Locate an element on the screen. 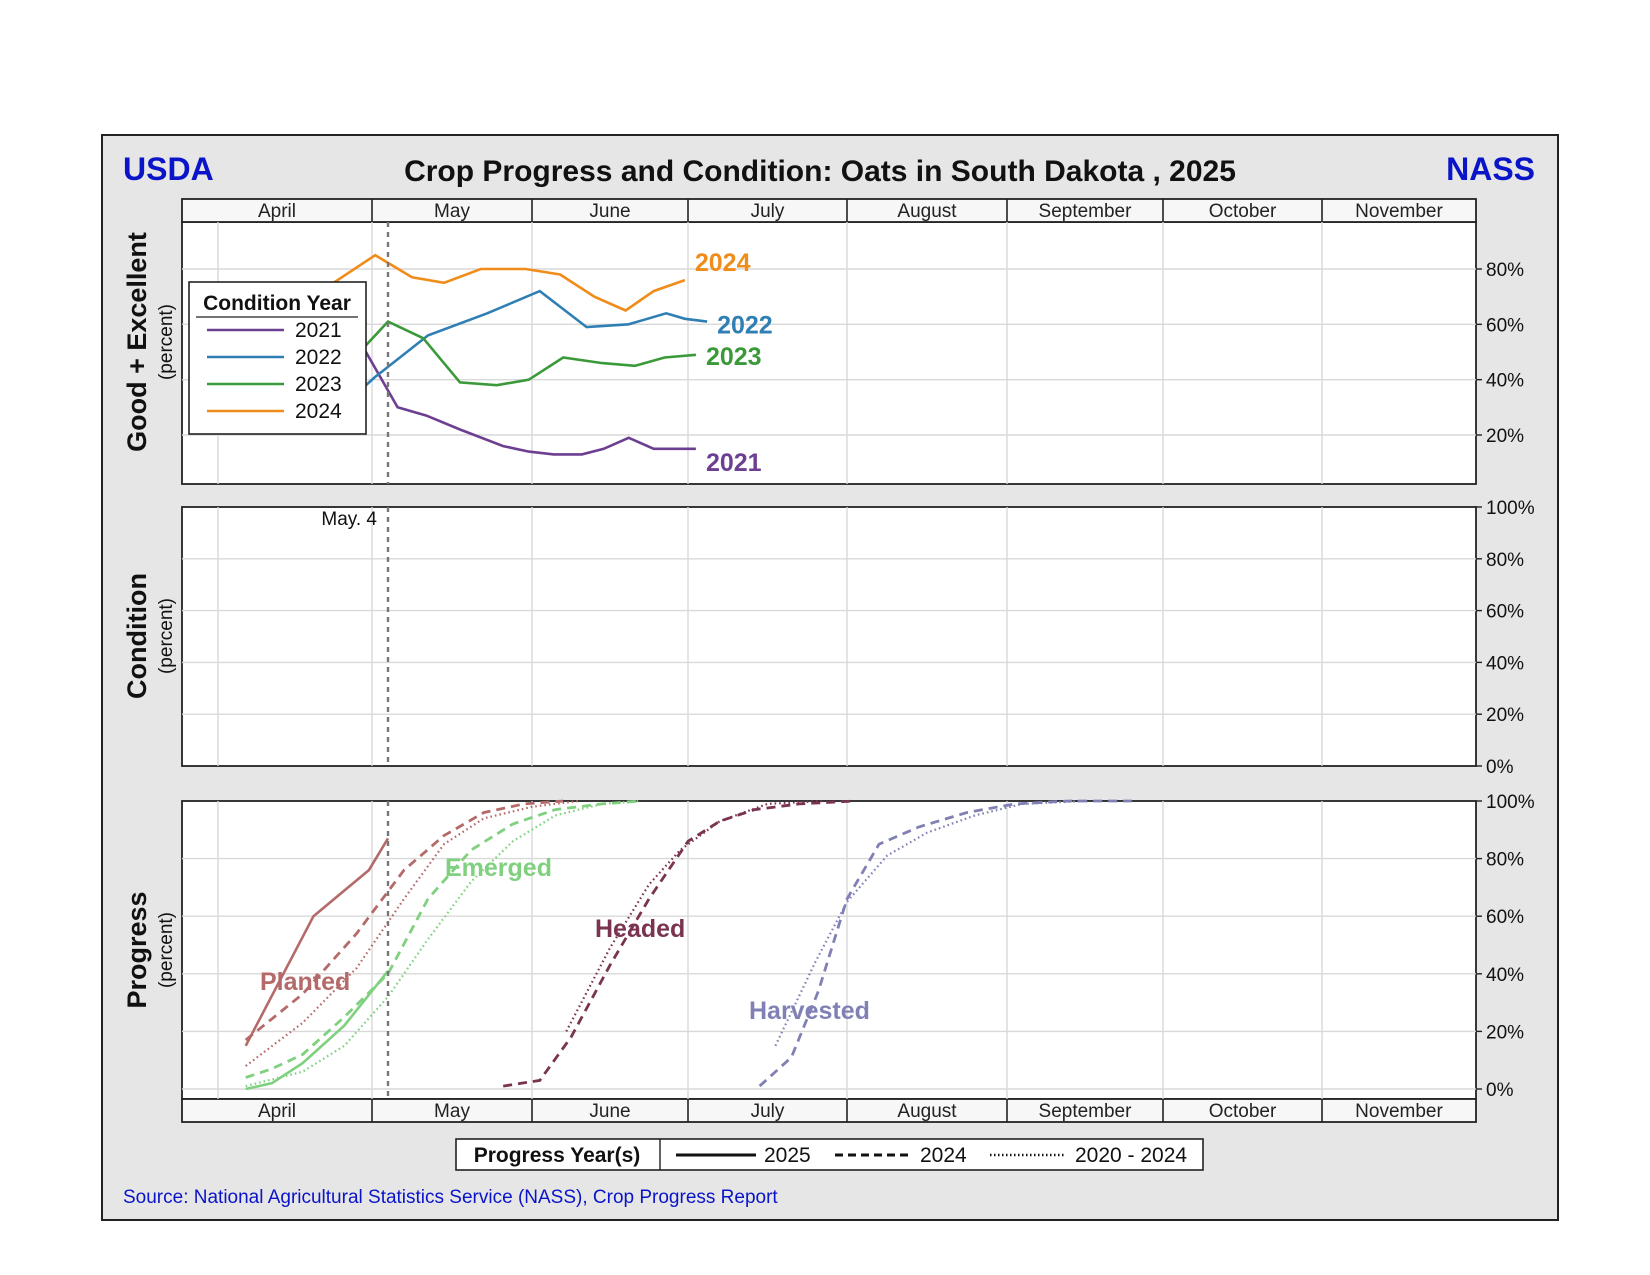 The width and height of the screenshot is (1650, 1275). series-line-2023 is located at coordinates (509, 353).